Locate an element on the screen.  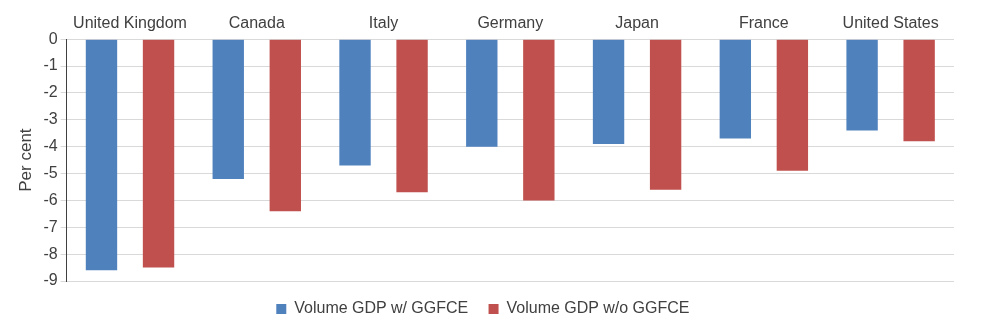
y-tick-label: -8 is located at coordinates (50, 253).